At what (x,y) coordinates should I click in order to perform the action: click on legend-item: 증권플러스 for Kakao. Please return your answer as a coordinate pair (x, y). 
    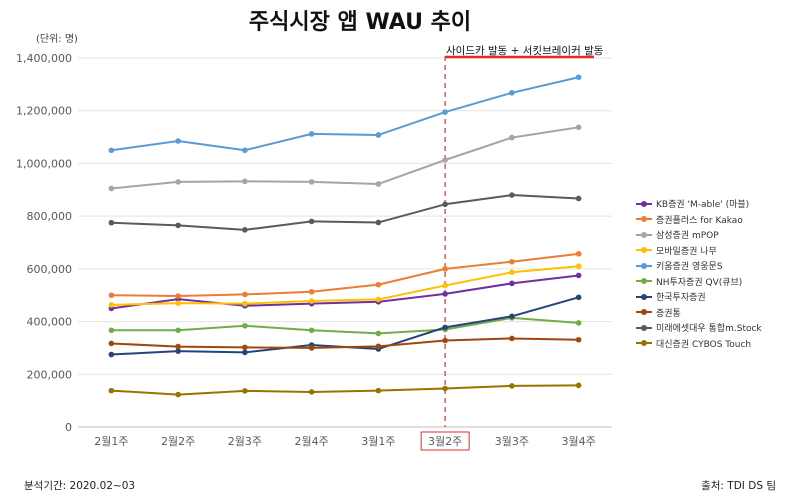
    Looking at the image, I should click on (716, 220).